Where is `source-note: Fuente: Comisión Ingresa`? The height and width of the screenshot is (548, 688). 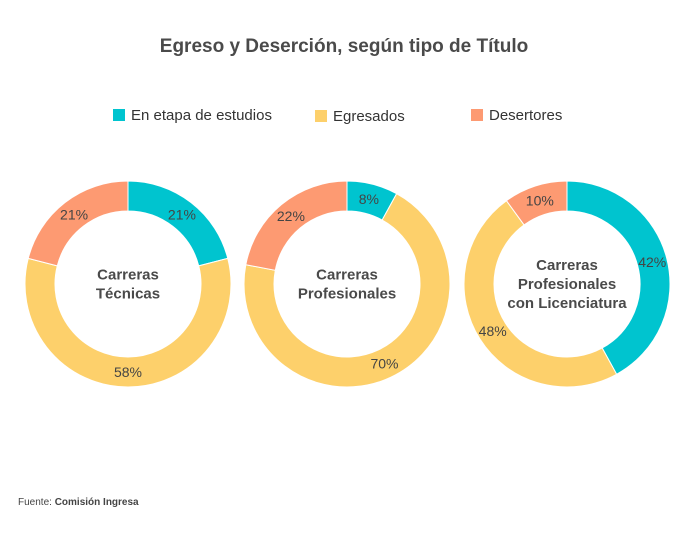
source-note: Fuente: Comisión Ingresa is located at coordinates (78, 502).